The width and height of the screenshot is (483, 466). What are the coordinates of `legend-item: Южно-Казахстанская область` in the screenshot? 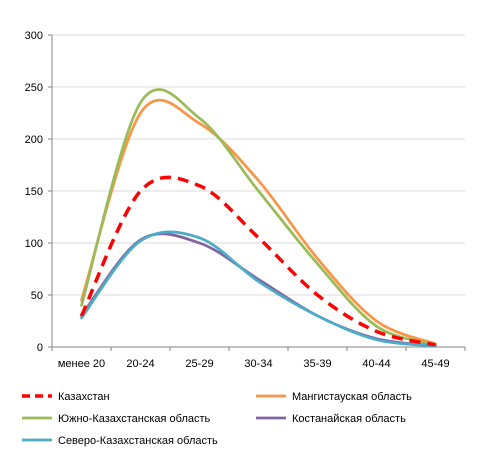 It's located at (116, 419).